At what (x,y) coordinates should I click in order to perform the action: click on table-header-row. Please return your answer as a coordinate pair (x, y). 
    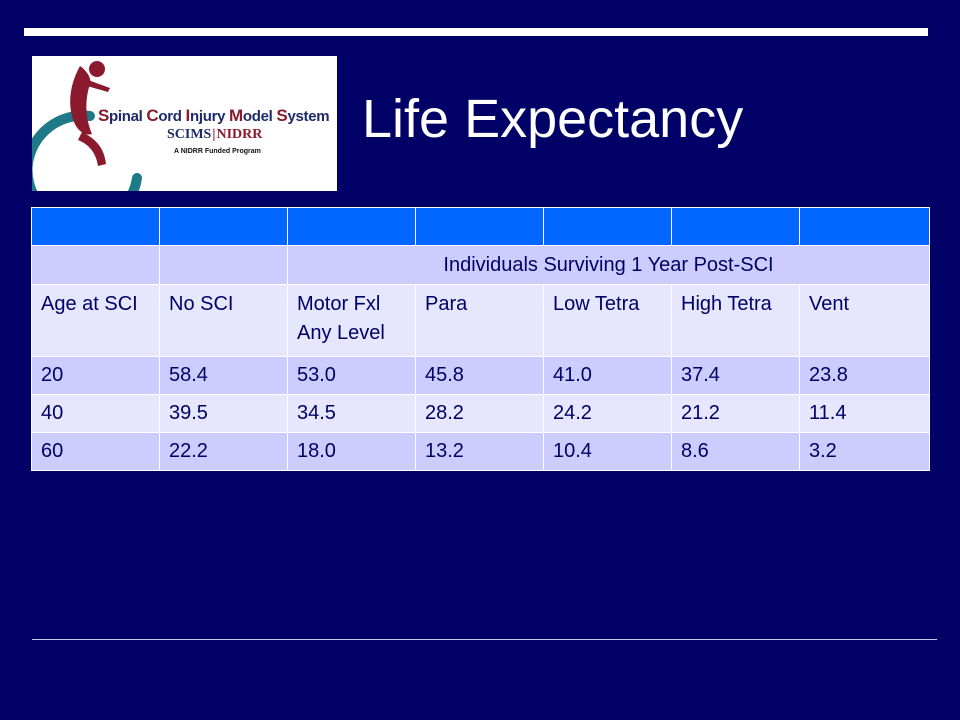
    Looking at the image, I should click on (480, 226).